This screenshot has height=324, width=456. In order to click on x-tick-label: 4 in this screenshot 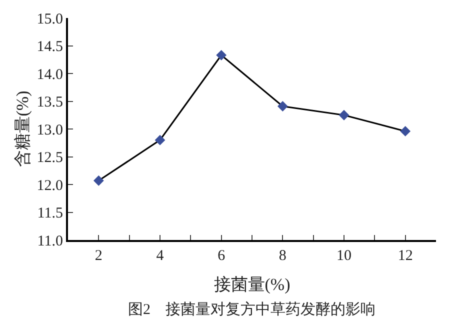, I will do `click(160, 256)`.